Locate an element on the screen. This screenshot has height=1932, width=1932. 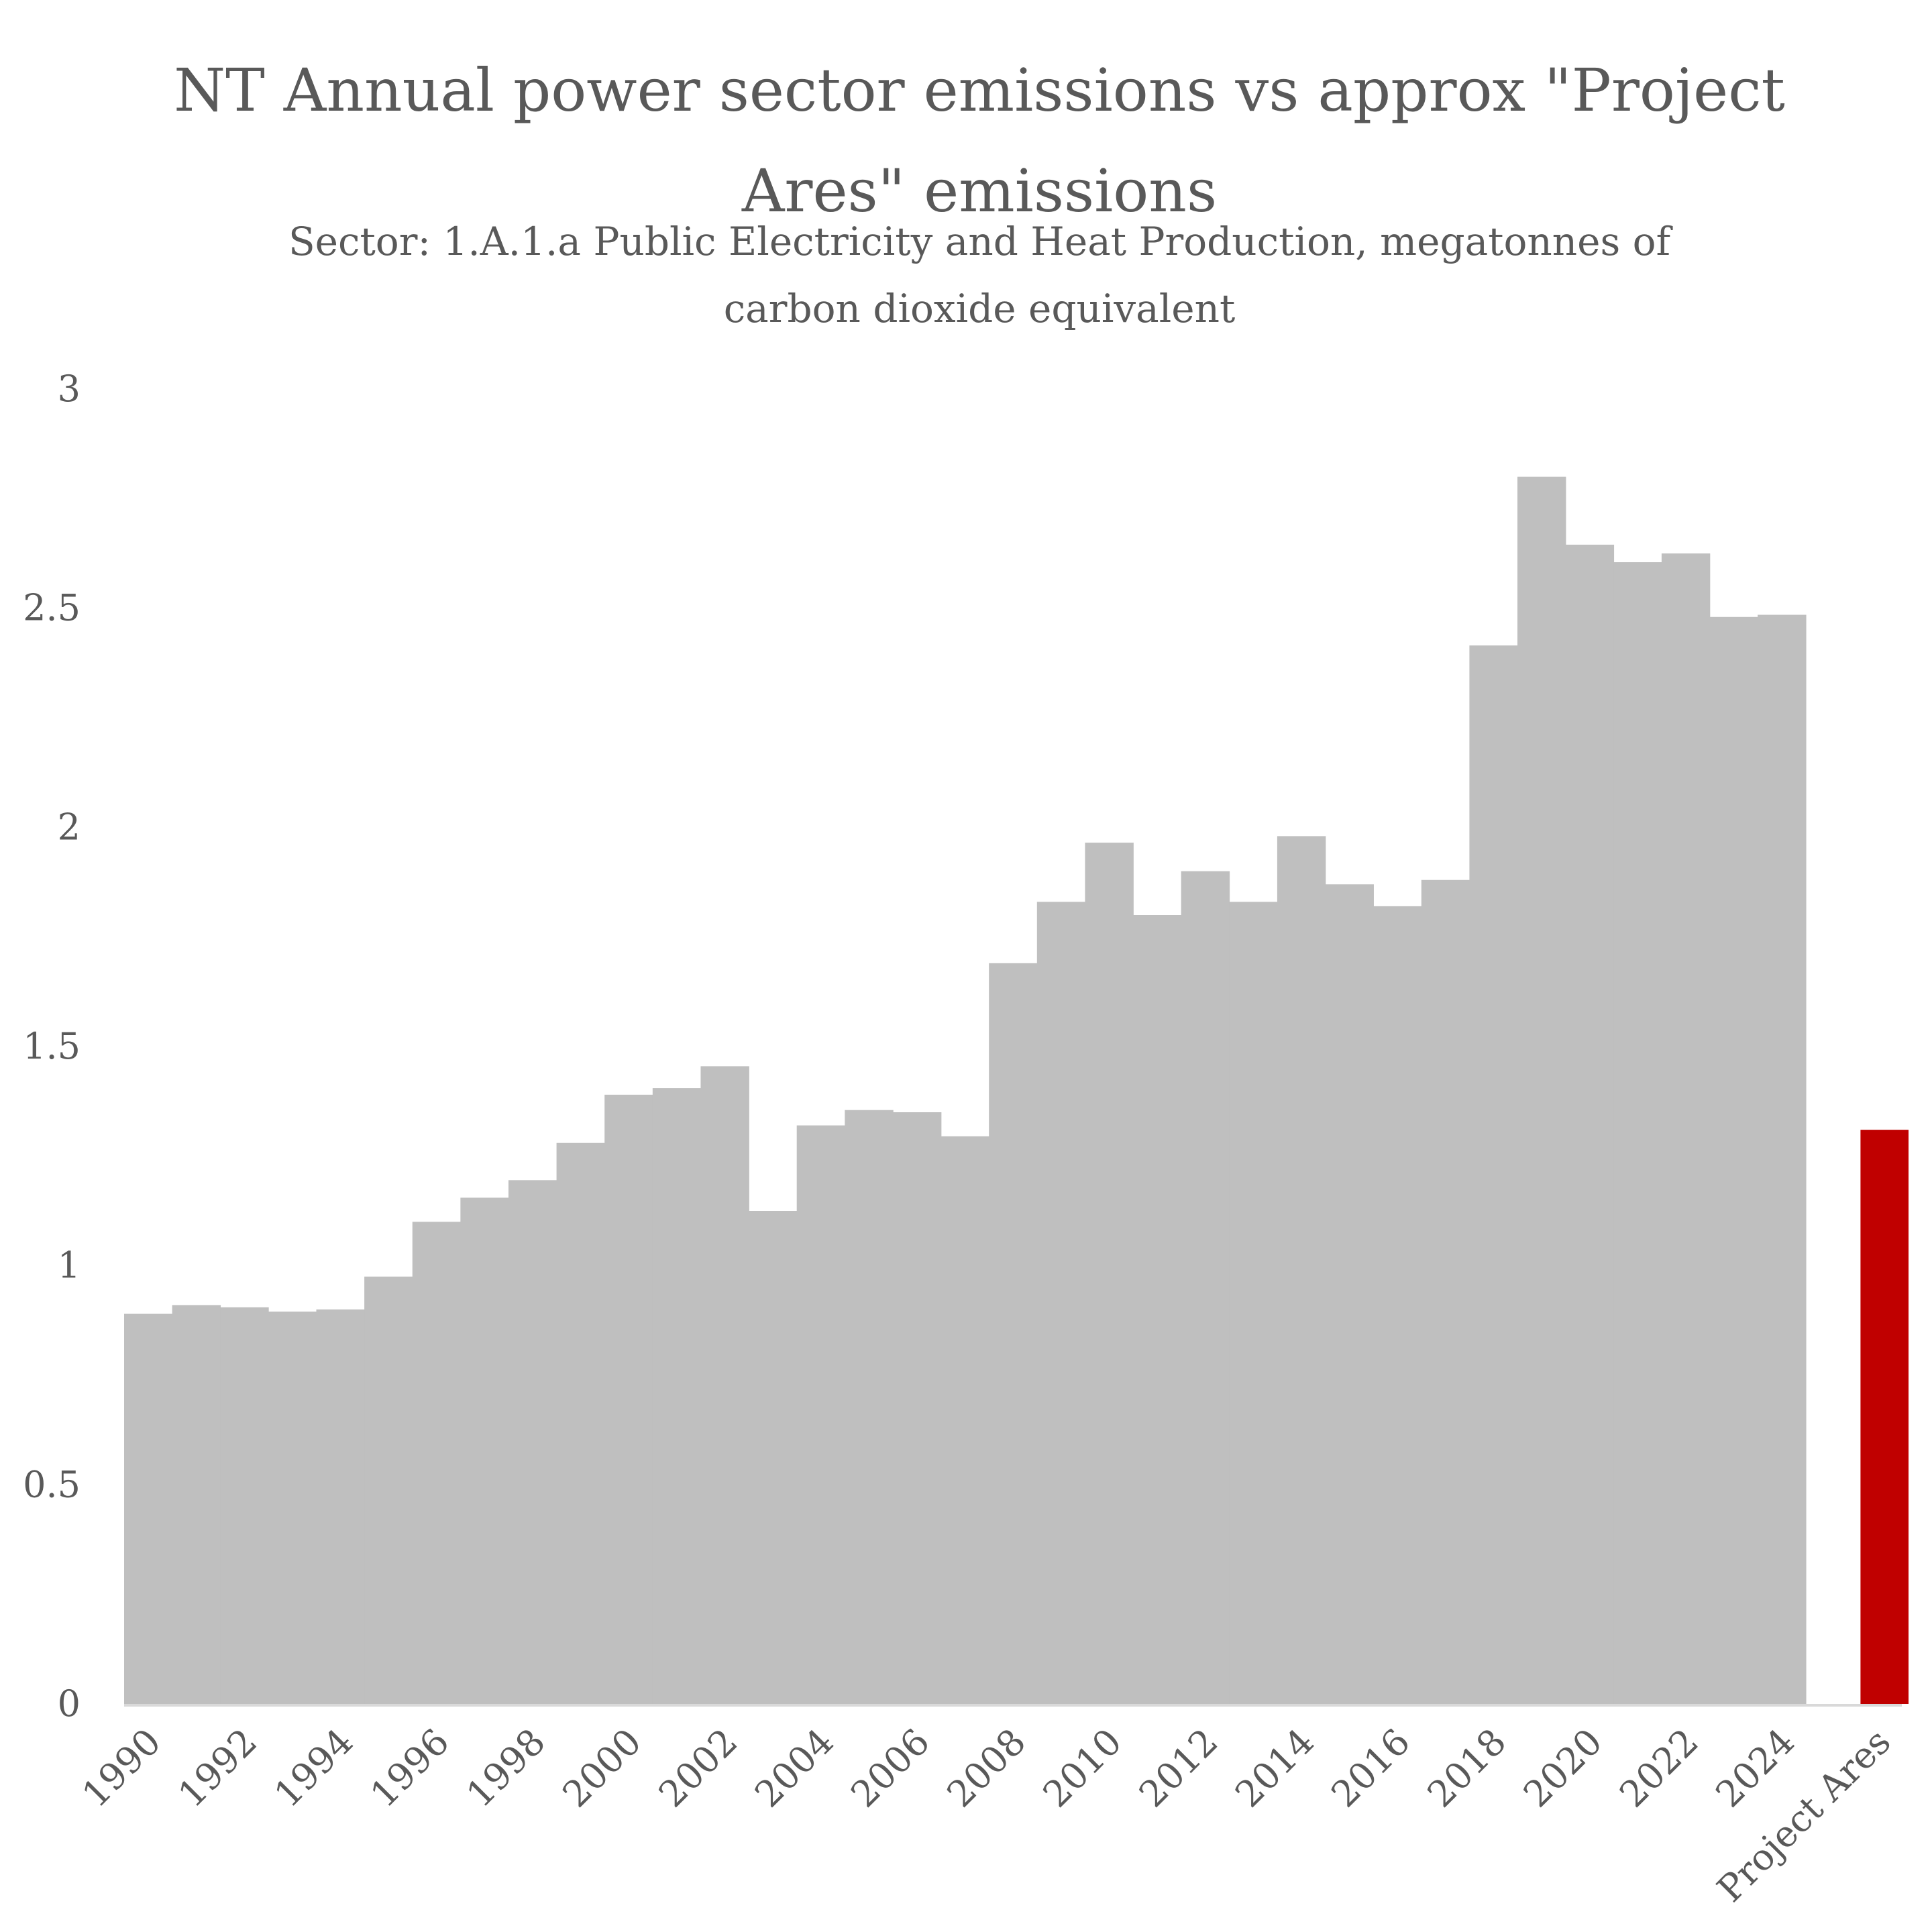
x-tick-label: 1998 is located at coordinates (505, 1768).